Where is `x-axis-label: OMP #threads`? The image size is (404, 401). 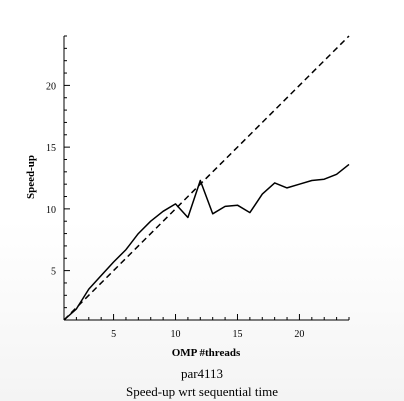 x-axis-label: OMP #threads is located at coordinates (206, 353).